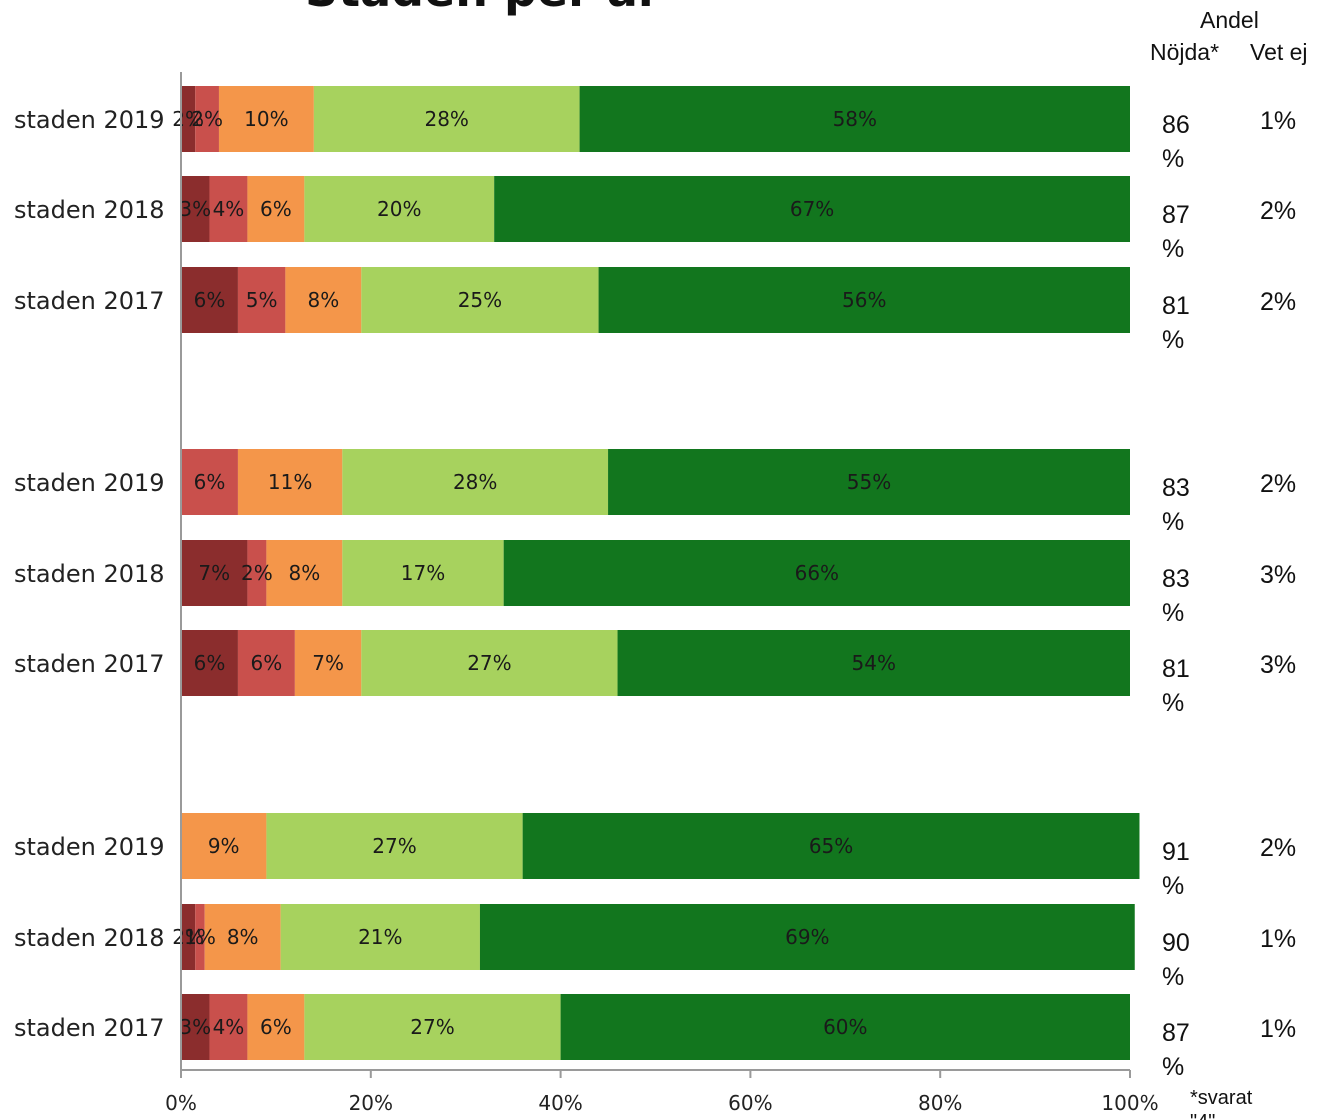 This screenshot has height=1120, width=1332. I want to click on nojda-value: 91, so click(1176, 852).